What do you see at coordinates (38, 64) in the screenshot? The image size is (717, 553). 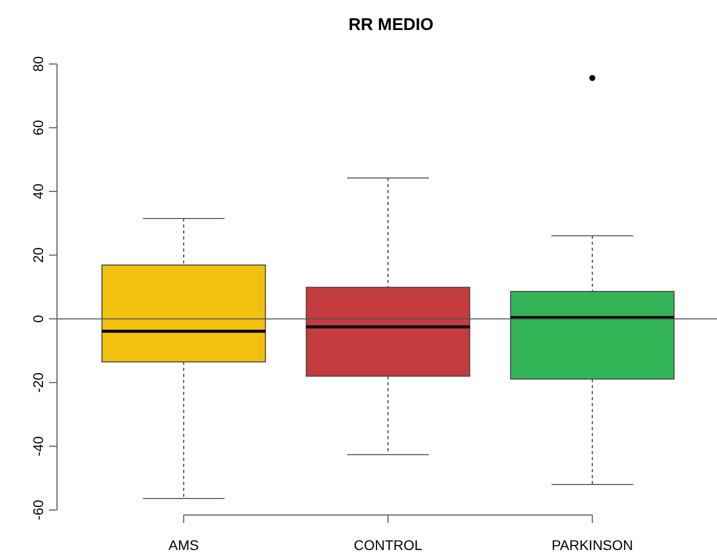 I see `y-tick-label: 80` at bounding box center [38, 64].